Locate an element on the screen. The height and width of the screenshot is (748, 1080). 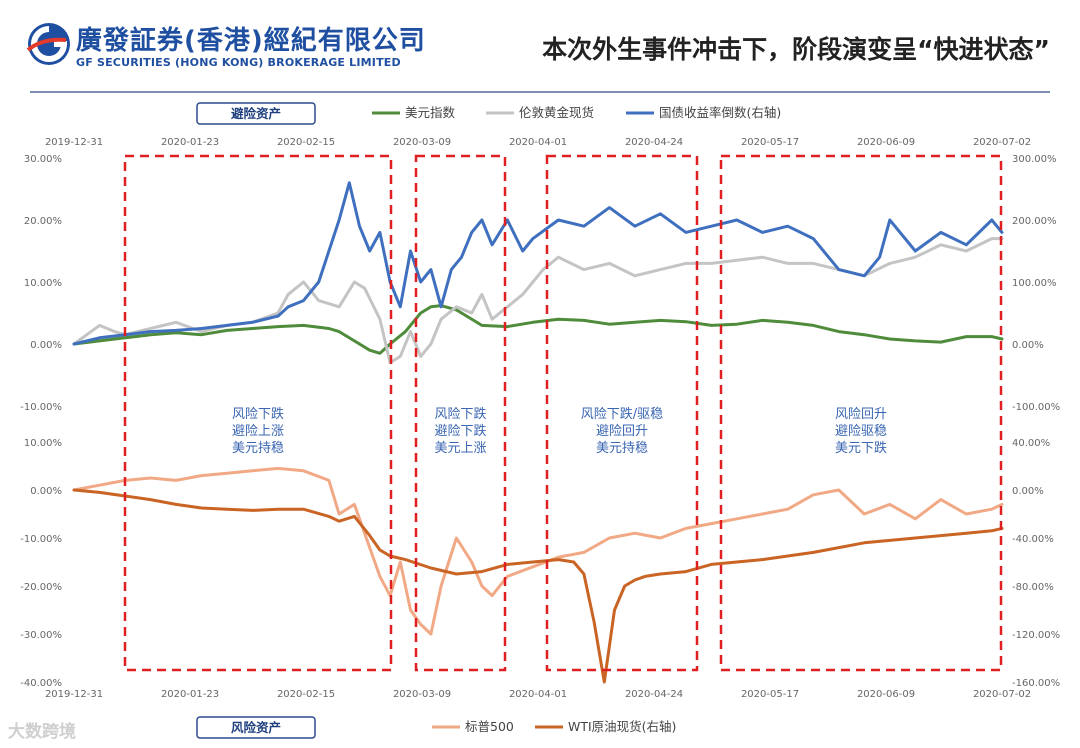
legend-label-sp500: 标普500 is located at coordinates (489, 726).